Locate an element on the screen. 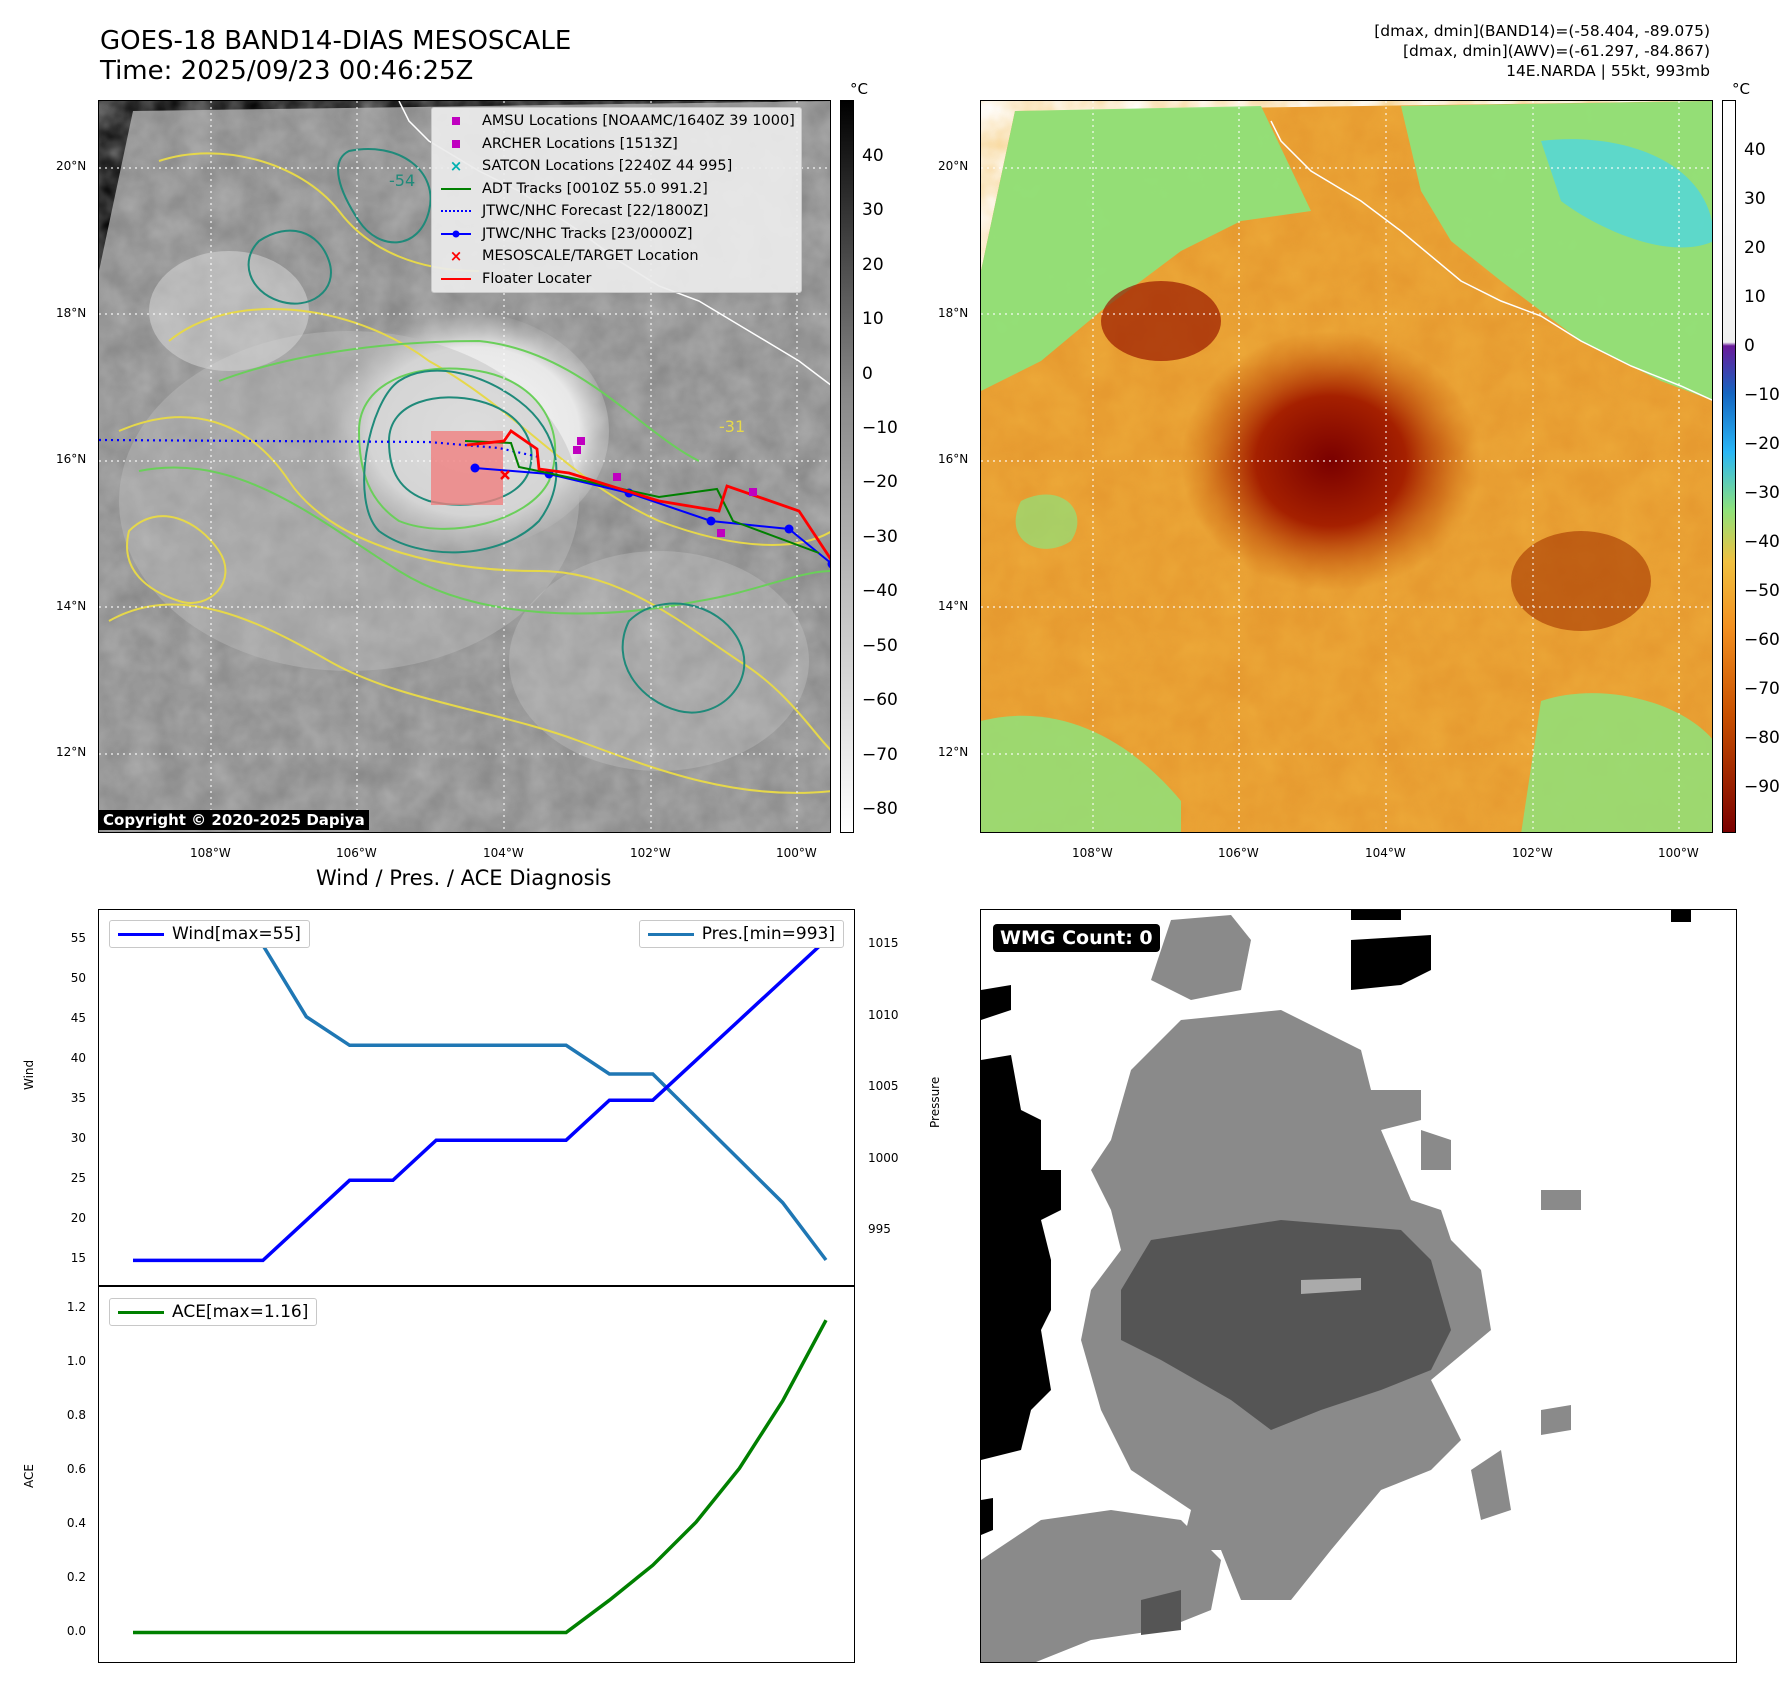 The height and width of the screenshot is (1690, 1792). line-dot-icon is located at coordinates (456, 234).